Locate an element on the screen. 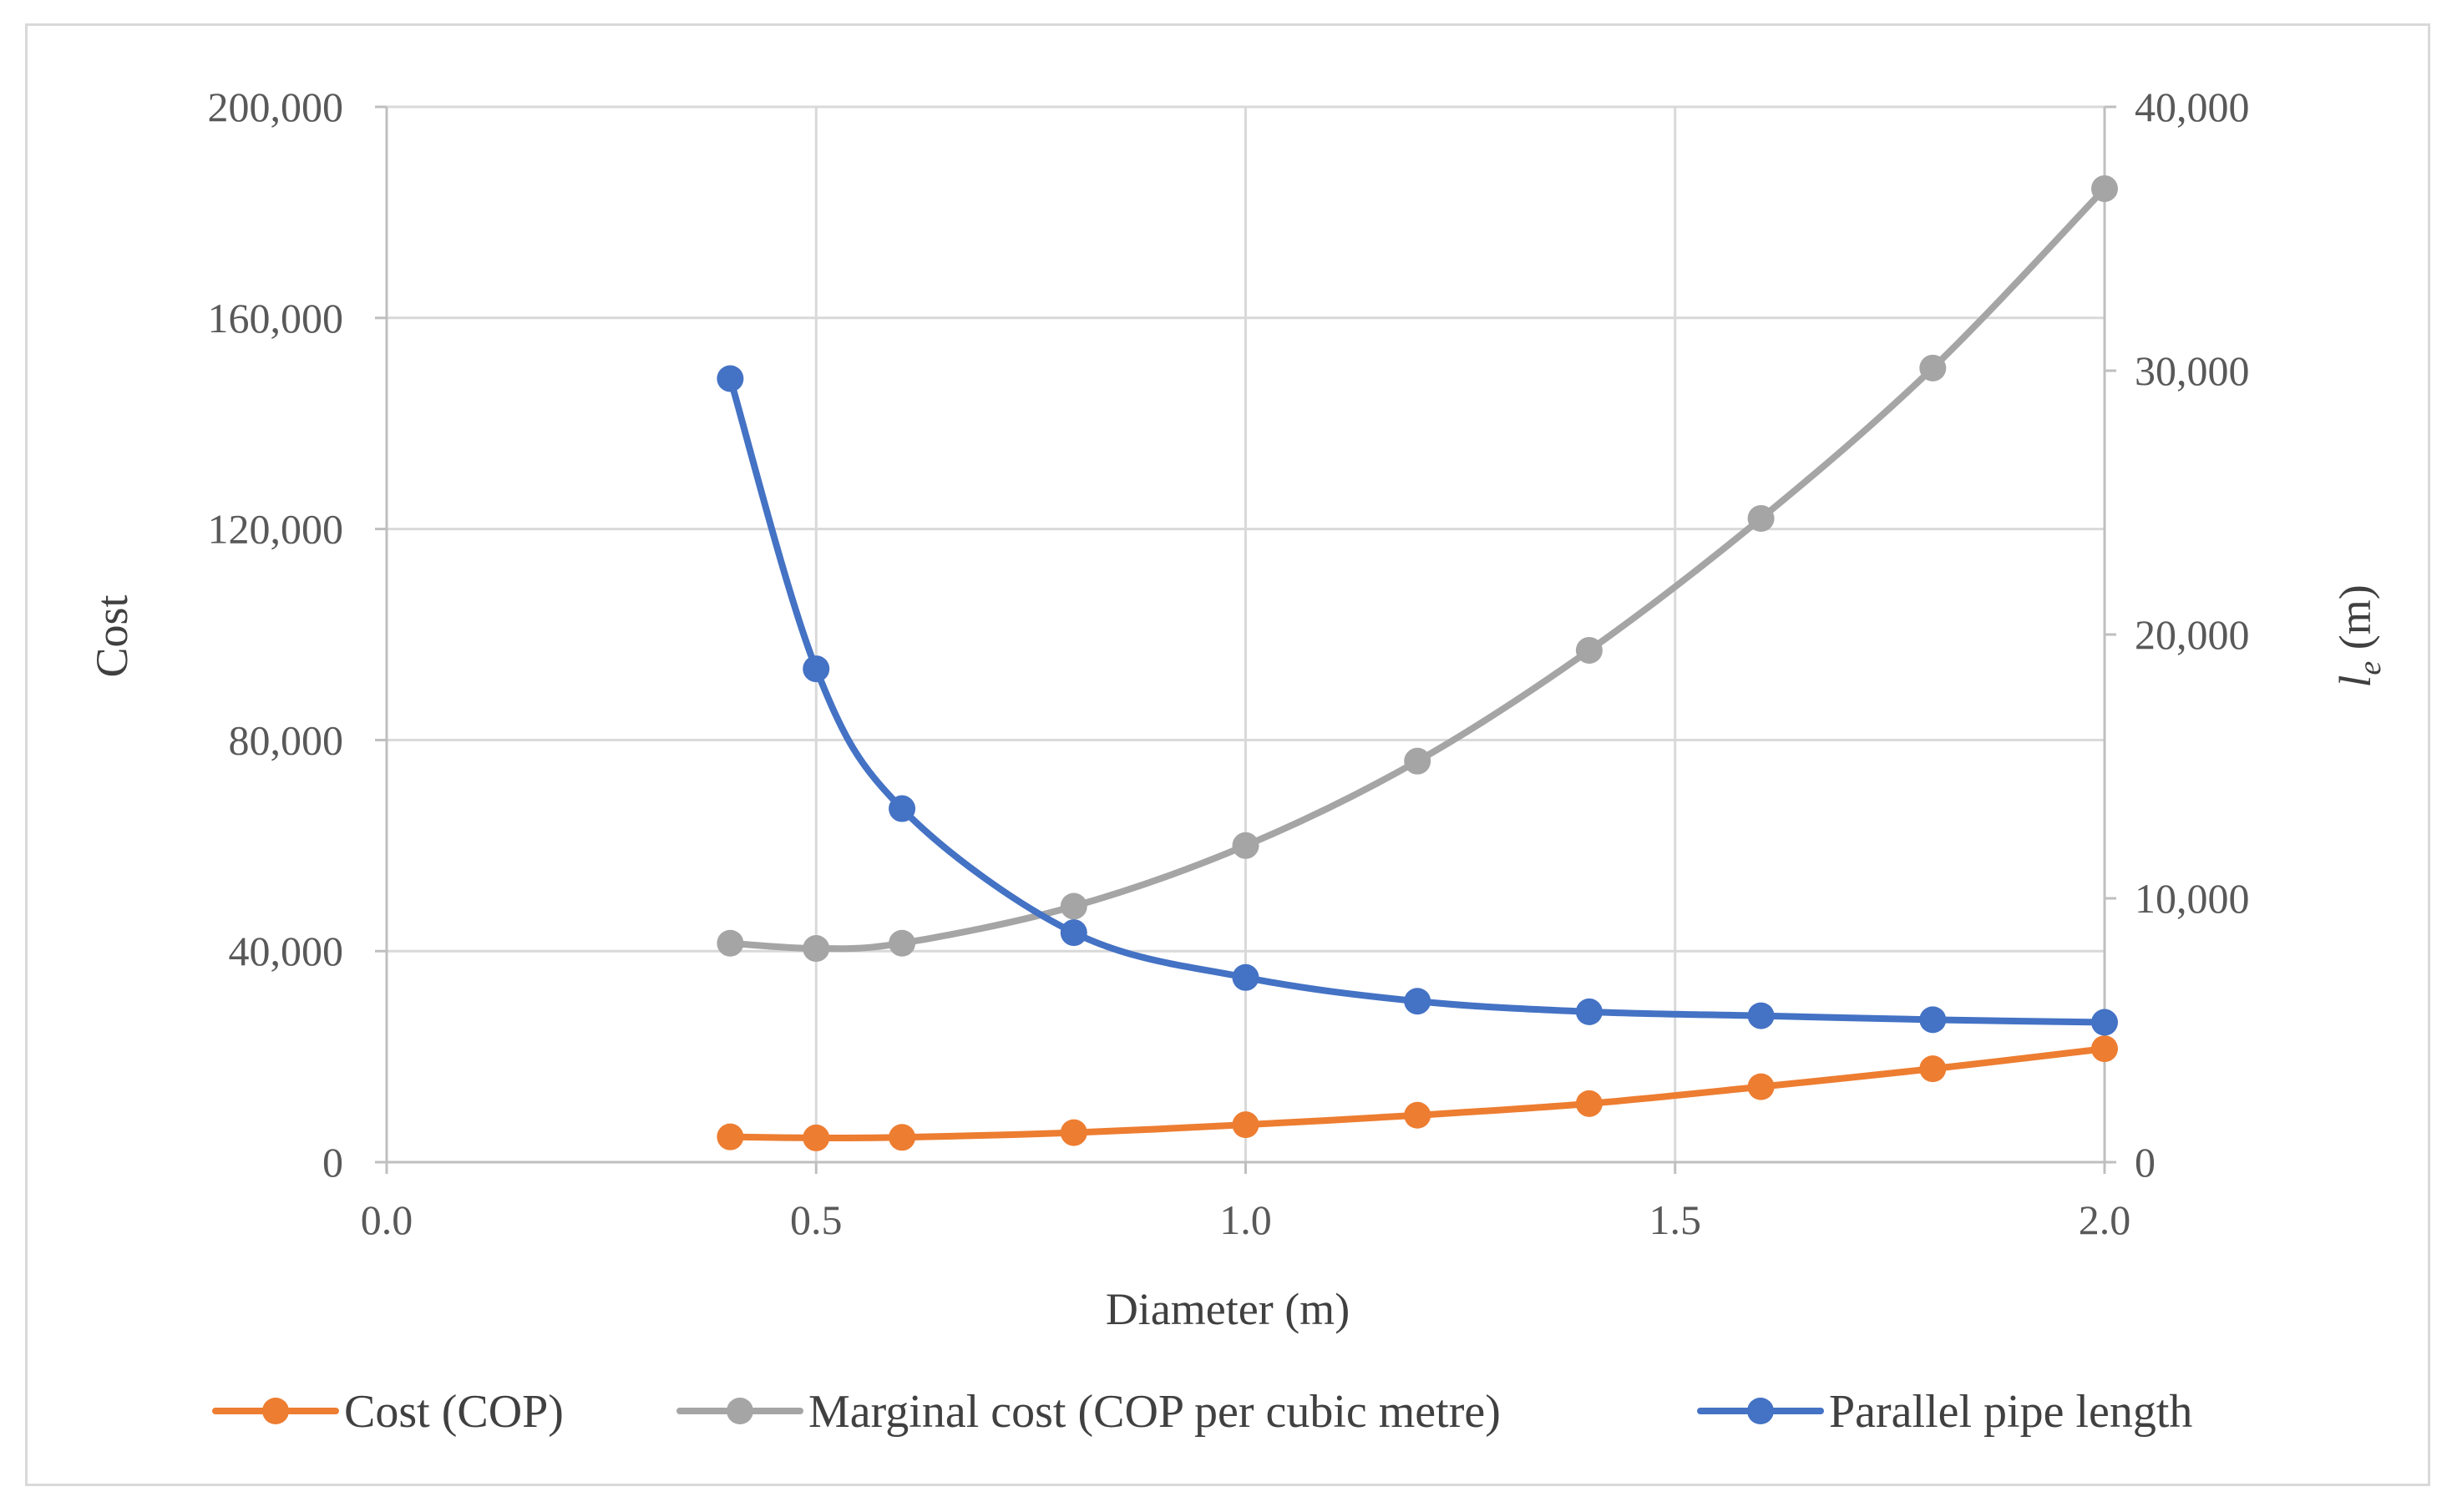 This screenshot has height=1512, width=2457. y-tick-label: 0 is located at coordinates (332, 1162).